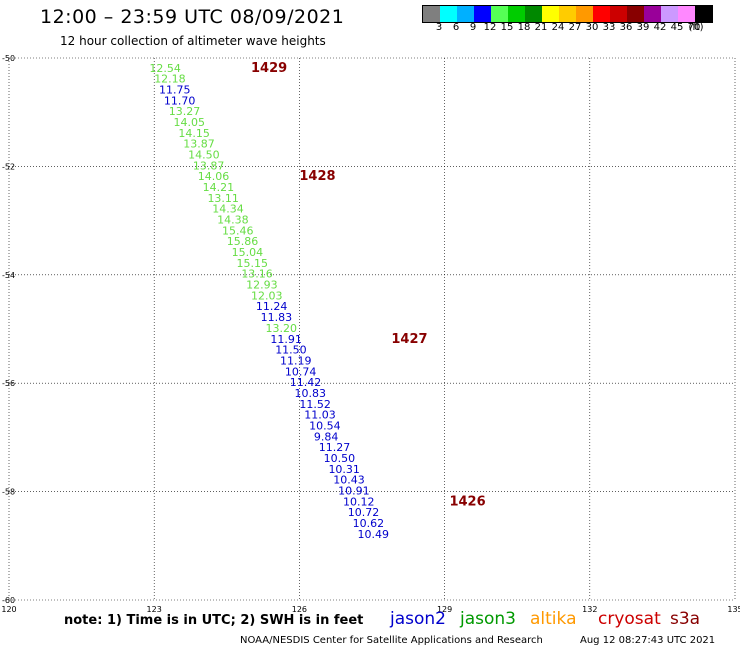  I want to click on data-point-label: 10.50, so click(340, 458).